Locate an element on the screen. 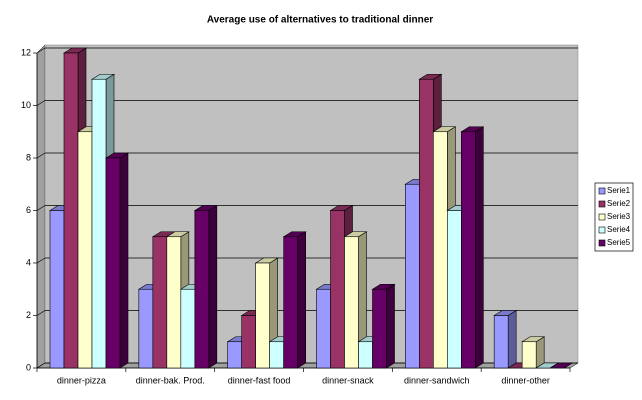  x-tick-label: dinner-bak. Prod. is located at coordinates (170, 380).